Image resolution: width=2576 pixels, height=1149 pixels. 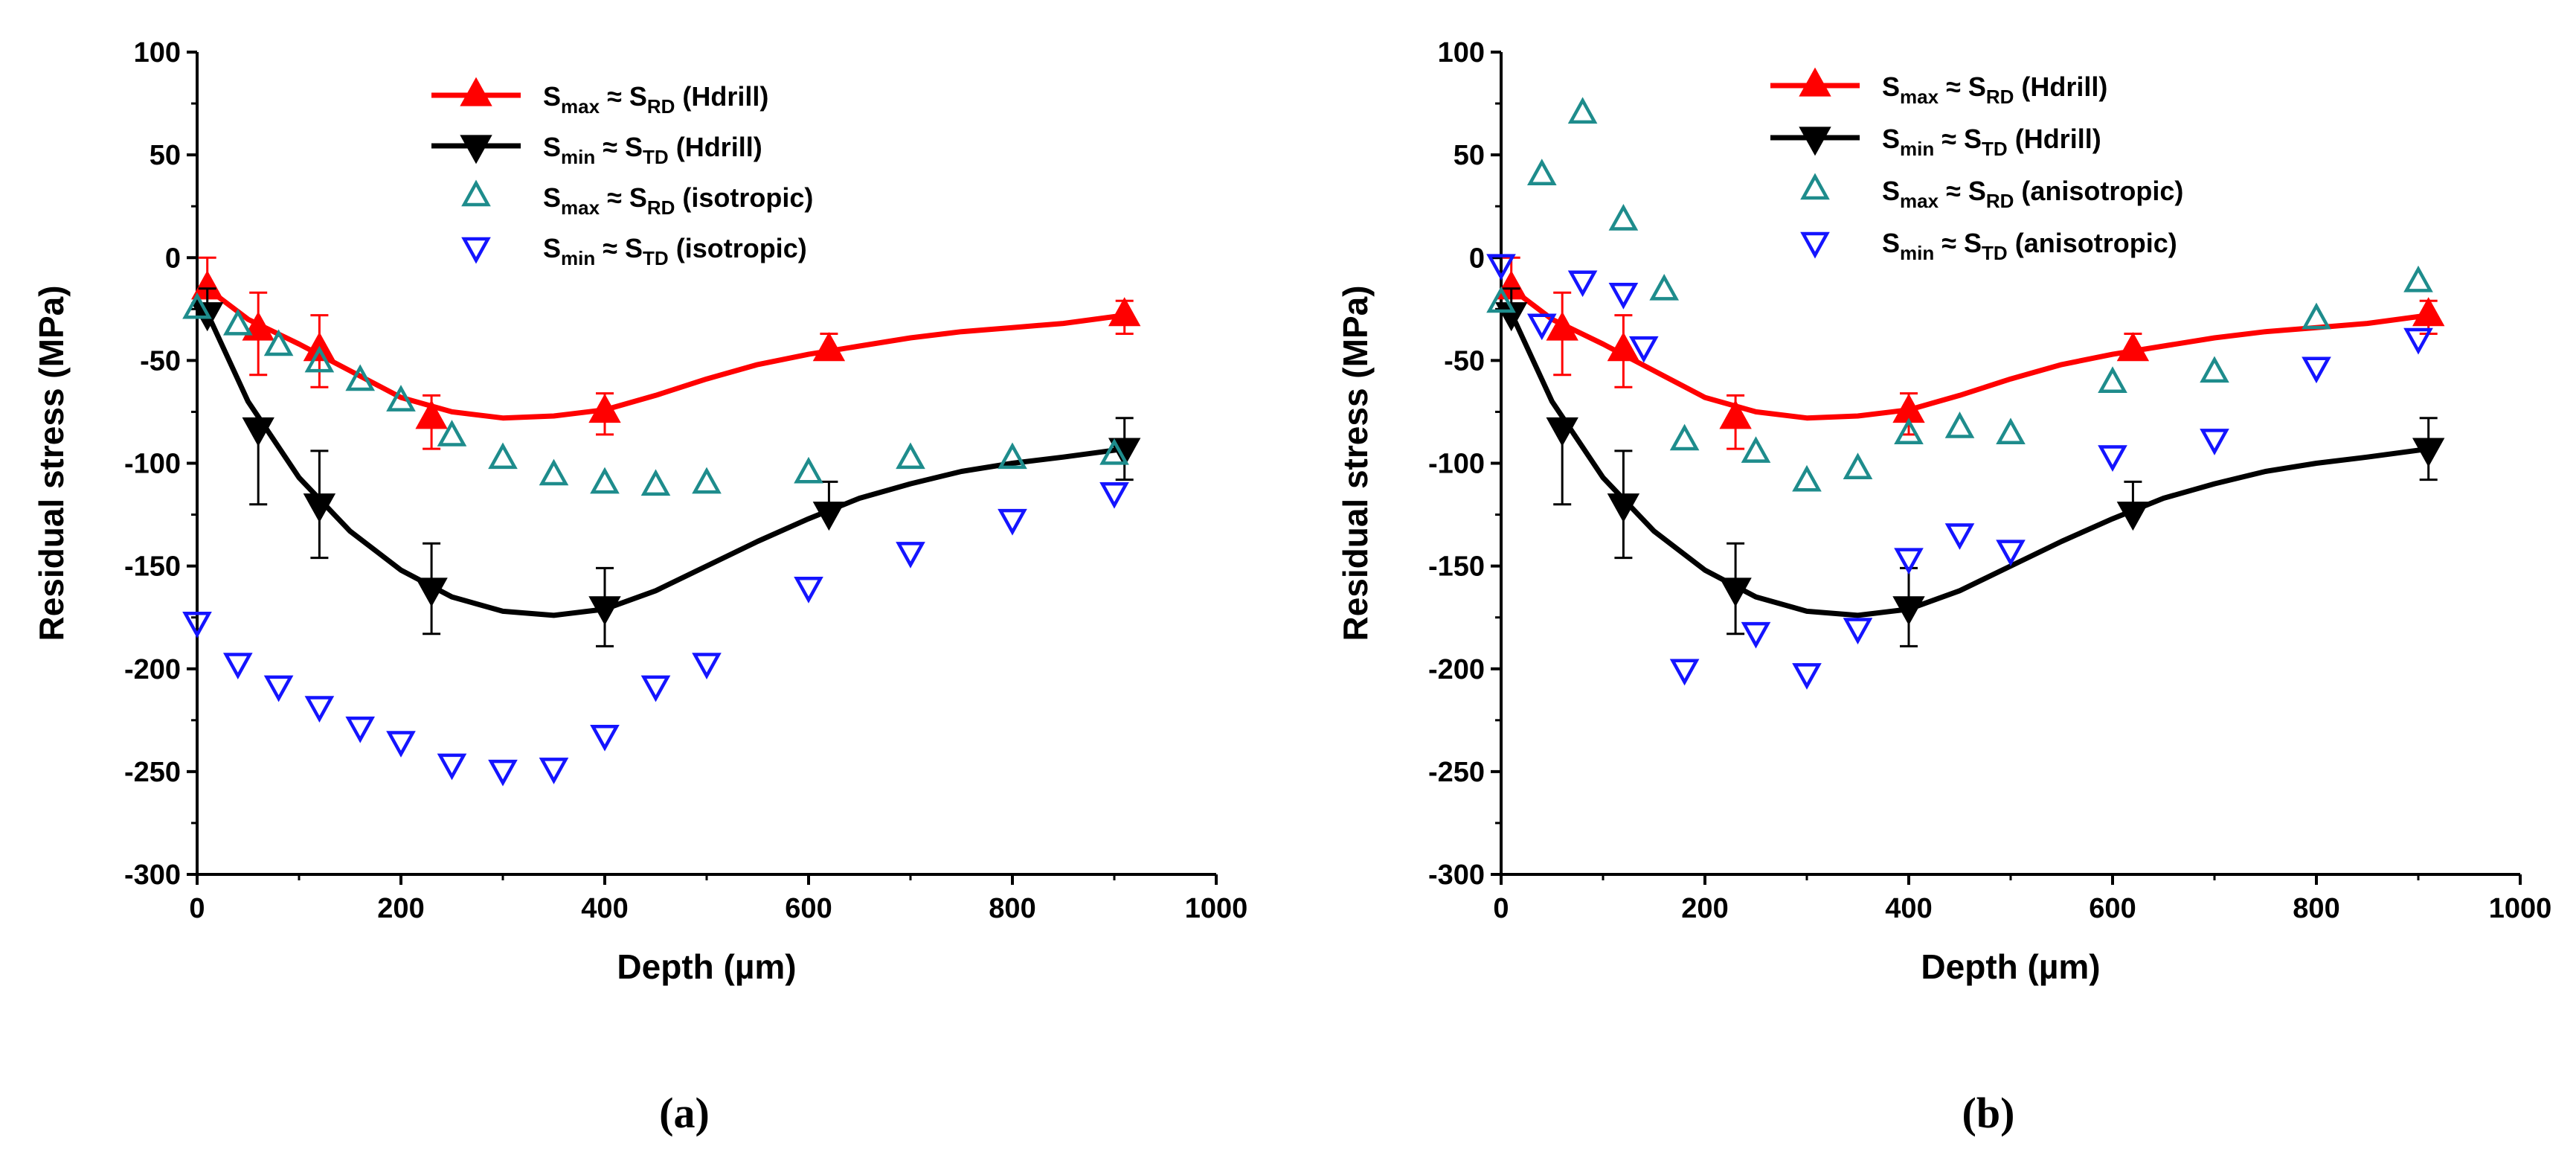 I want to click on legend-label-part: (Hdrill), so click(x=721, y=96).